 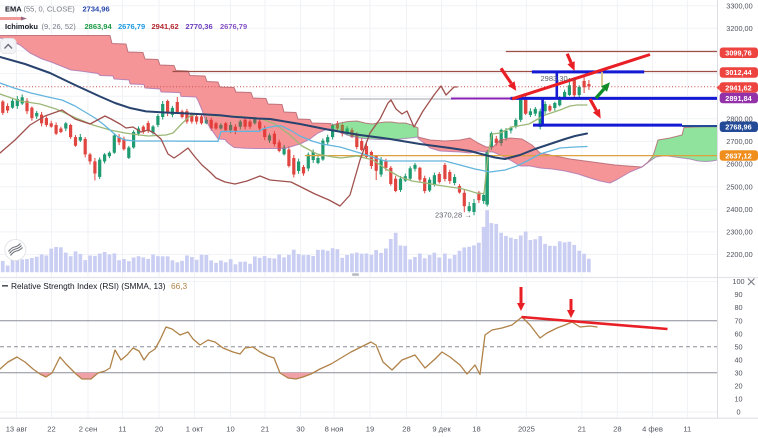 I want to click on svg-text: 90, so click(x=738, y=294).